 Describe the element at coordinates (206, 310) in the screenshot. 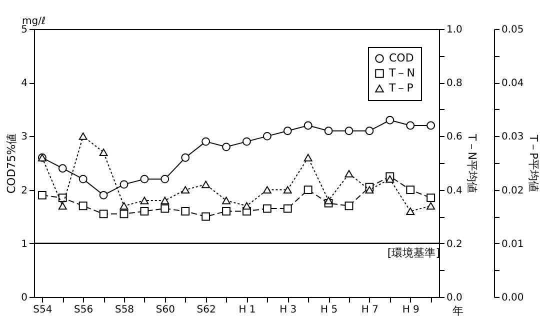

I see `x-tick-label: S62` at that location.